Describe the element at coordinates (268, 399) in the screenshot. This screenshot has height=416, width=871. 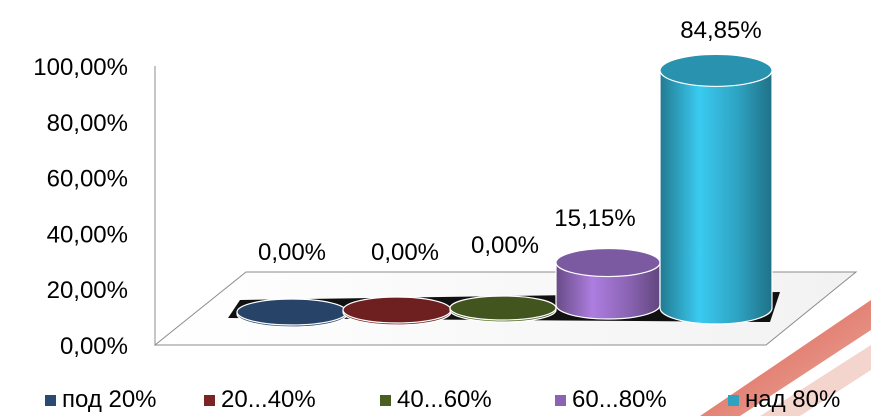
I see `legend-label: 20...40%` at that location.